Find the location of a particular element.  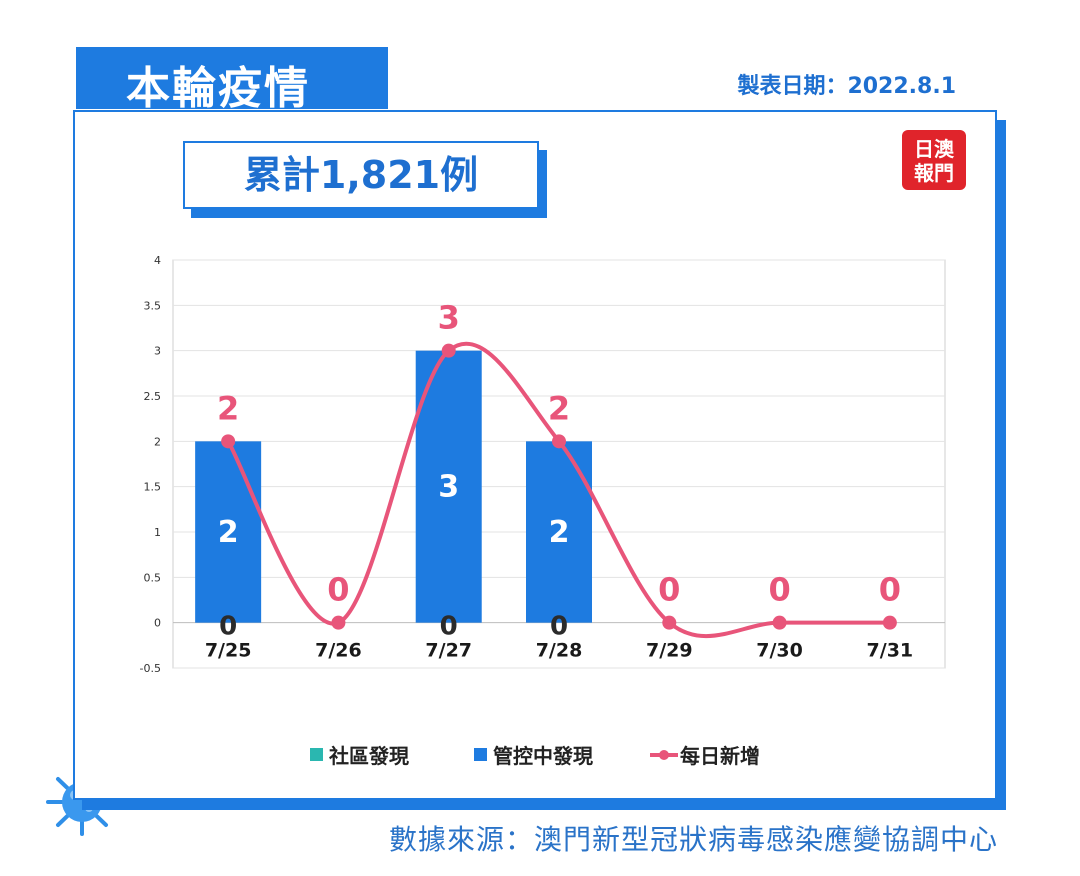

y-tick-label: 0.5 is located at coordinates (153, 577).